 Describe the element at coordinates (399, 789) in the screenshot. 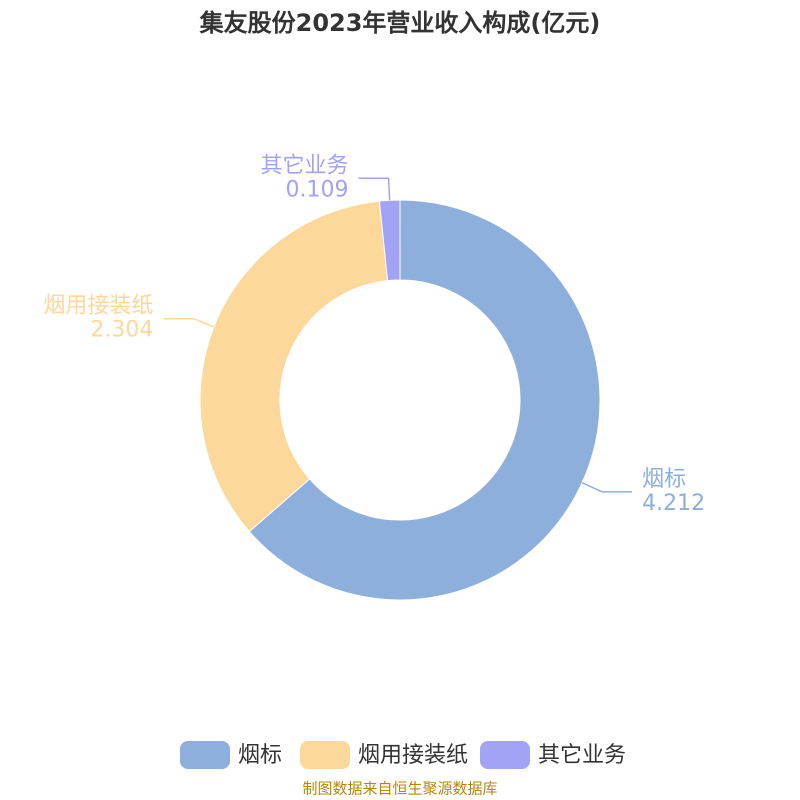

I see `source-note: 制图数据来自恒生聚源数据库` at that location.